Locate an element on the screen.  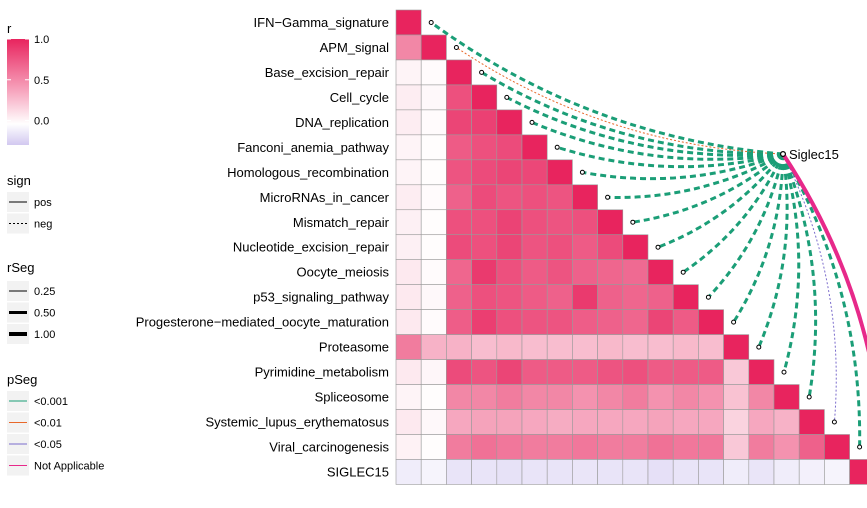
row-label: APM_signal is located at coordinates (354, 47).